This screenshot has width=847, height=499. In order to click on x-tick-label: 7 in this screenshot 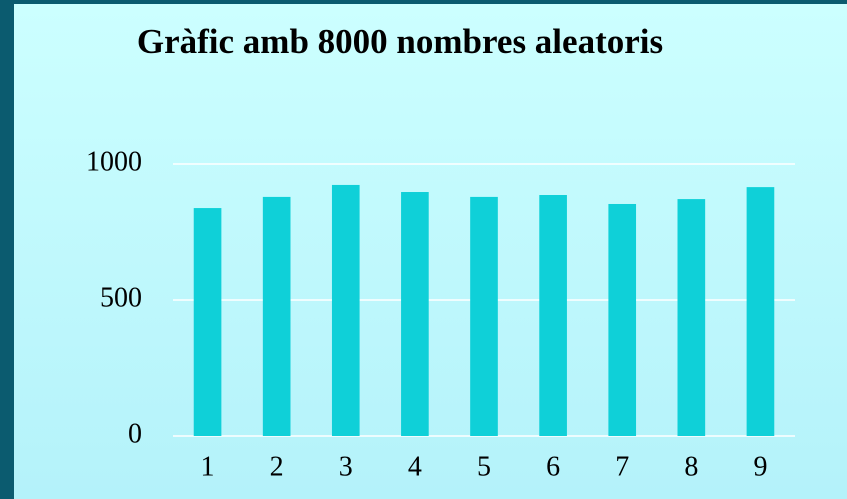, I will do `click(622, 466)`.